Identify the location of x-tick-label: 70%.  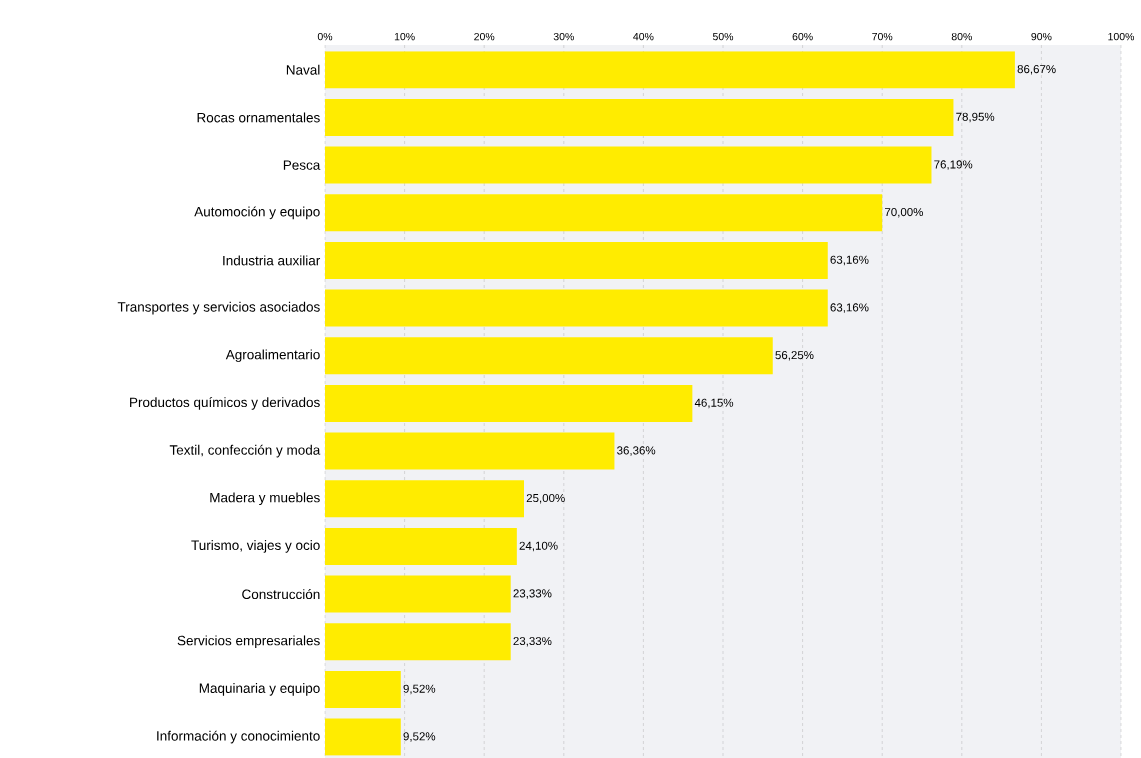
(882, 36).